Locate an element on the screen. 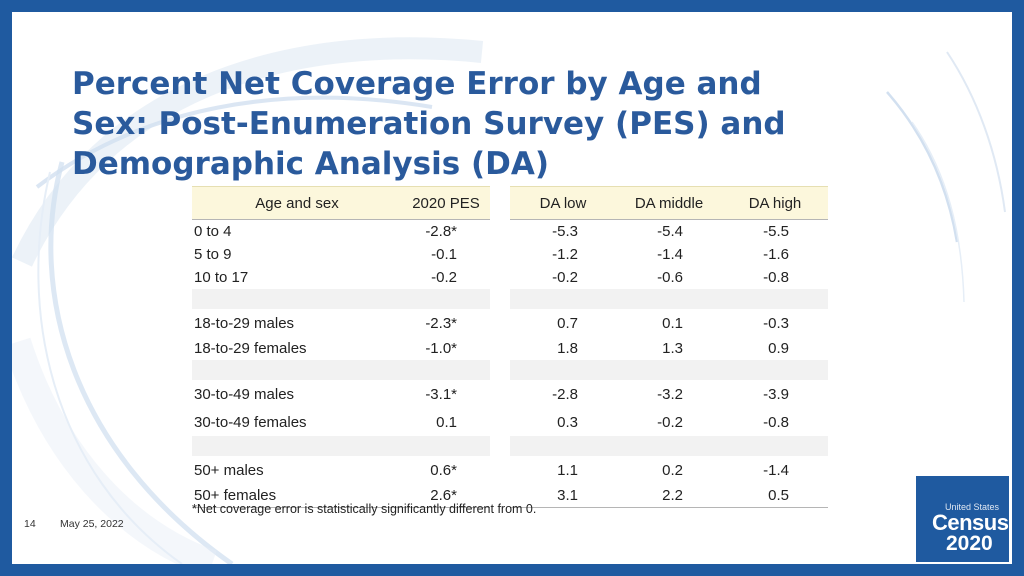  age-cell: 30-to-49 males is located at coordinates (244, 394).